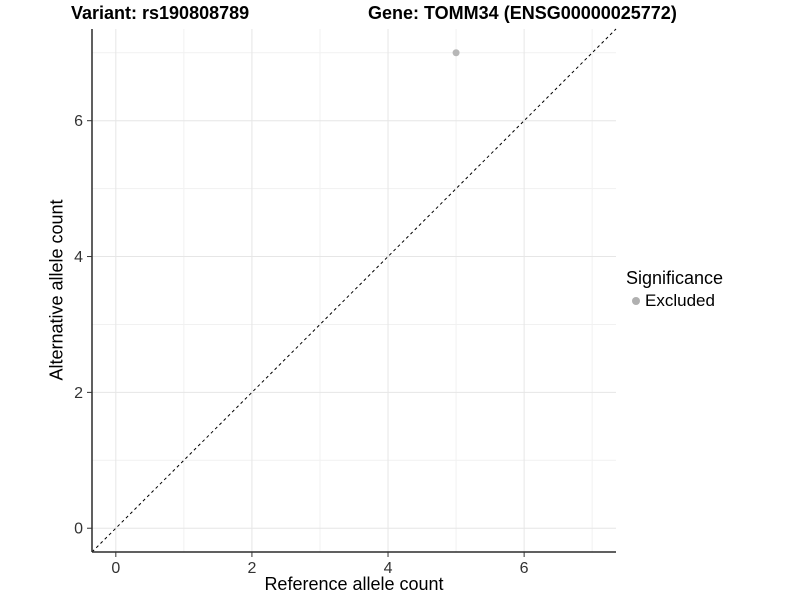 Image resolution: width=800 pixels, height=600 pixels. Describe the element at coordinates (674, 289) in the screenshot. I see `legend: Significance Excluded` at that location.